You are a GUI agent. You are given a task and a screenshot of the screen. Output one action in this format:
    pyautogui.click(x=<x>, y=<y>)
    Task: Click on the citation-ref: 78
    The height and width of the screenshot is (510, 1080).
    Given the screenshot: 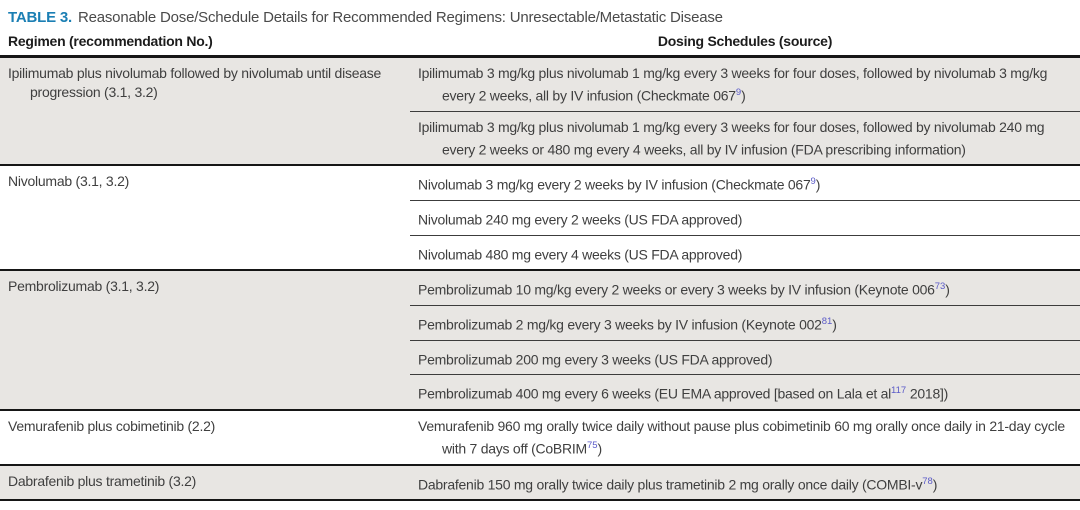 What is the action you would take?
    pyautogui.click(x=927, y=481)
    